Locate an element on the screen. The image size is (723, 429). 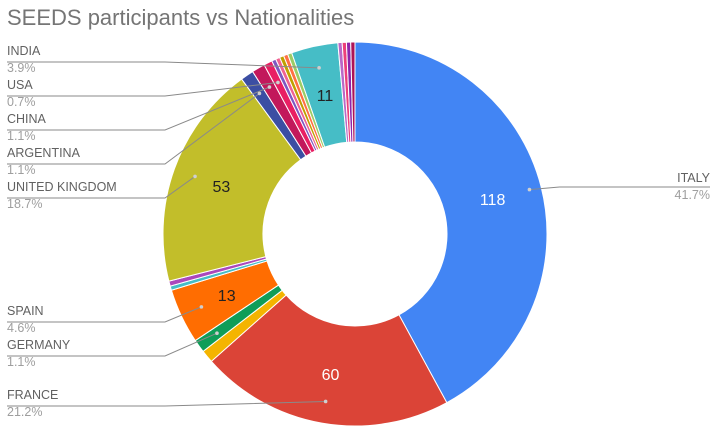
leader-spain is located at coordinates (104, 314).